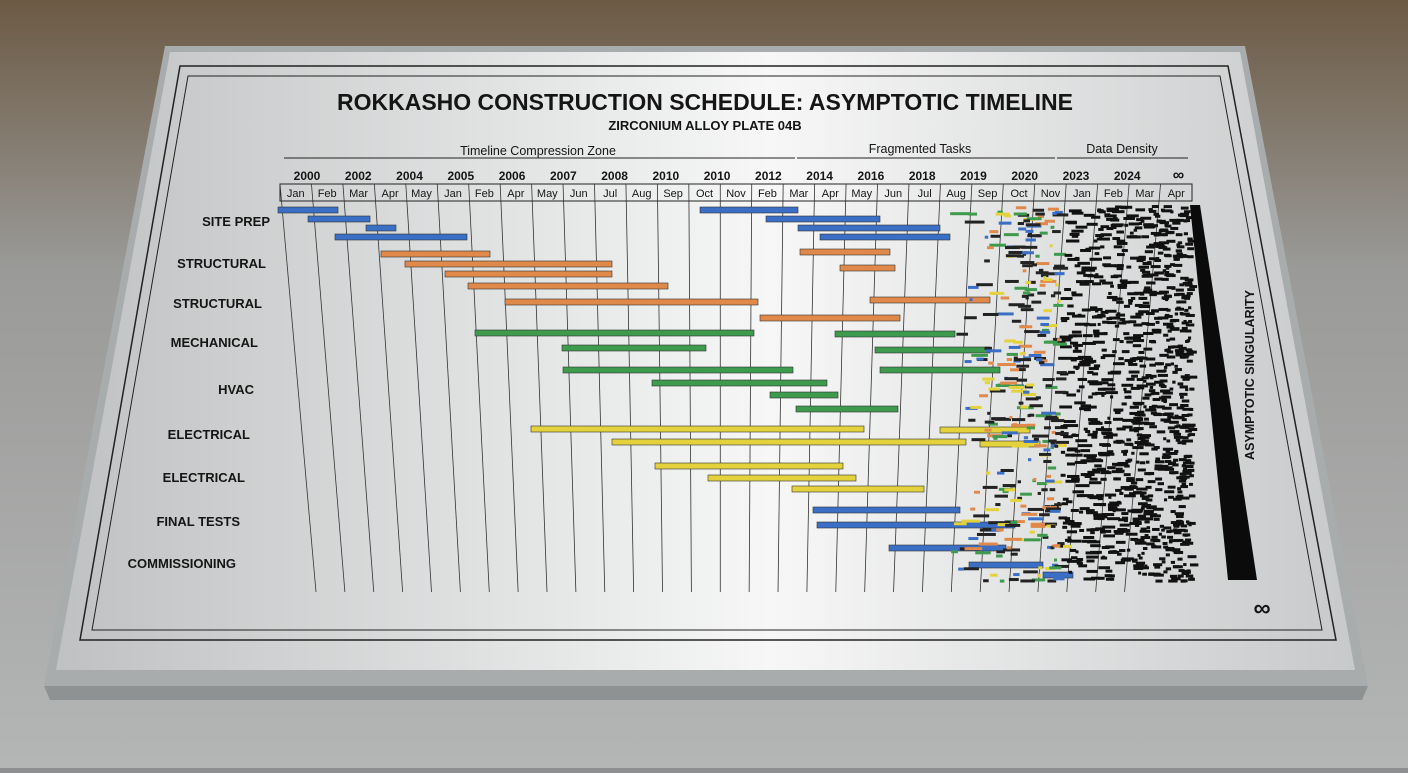  What do you see at coordinates (861, 194) in the screenshot?
I see `month-label: May` at bounding box center [861, 194].